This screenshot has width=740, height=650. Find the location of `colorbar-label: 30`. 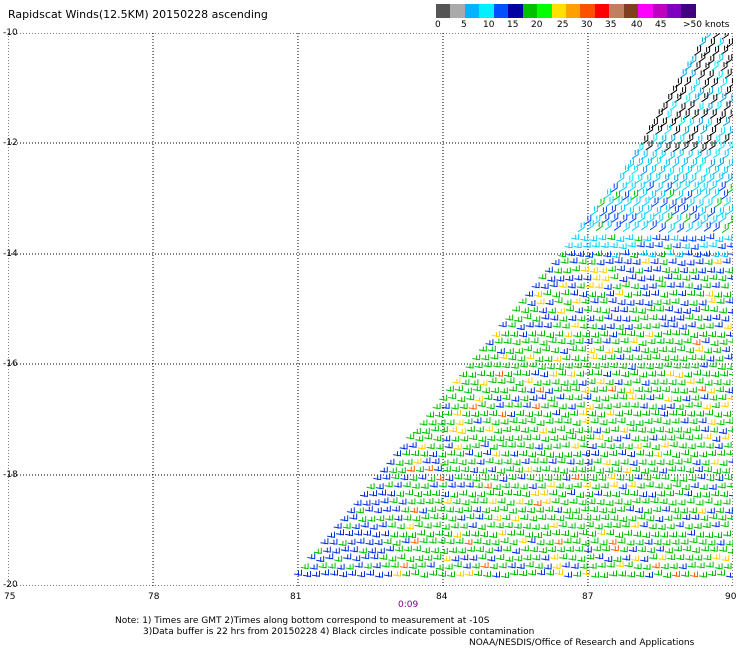

colorbar-label: 30 is located at coordinates (587, 25).